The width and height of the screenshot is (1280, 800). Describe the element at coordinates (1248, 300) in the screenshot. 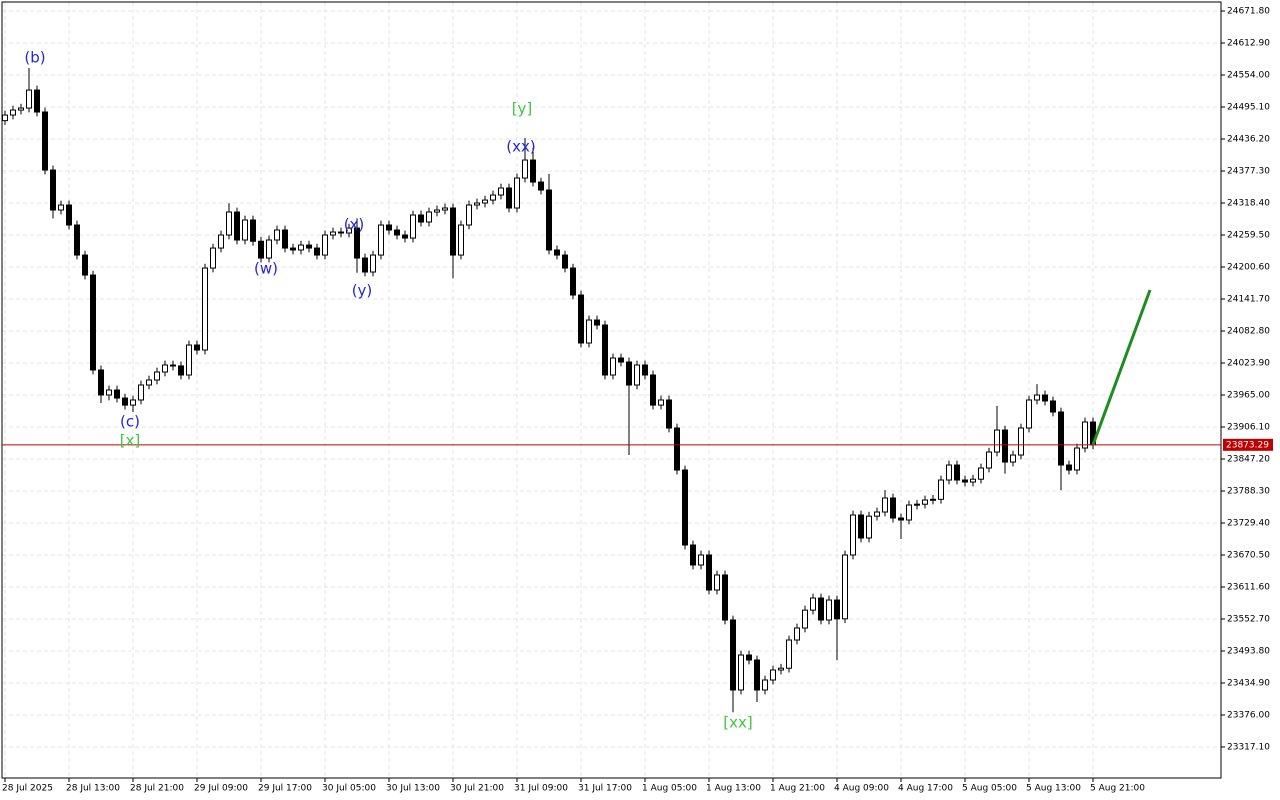

I see `y-tick-label: 24141.70` at that location.